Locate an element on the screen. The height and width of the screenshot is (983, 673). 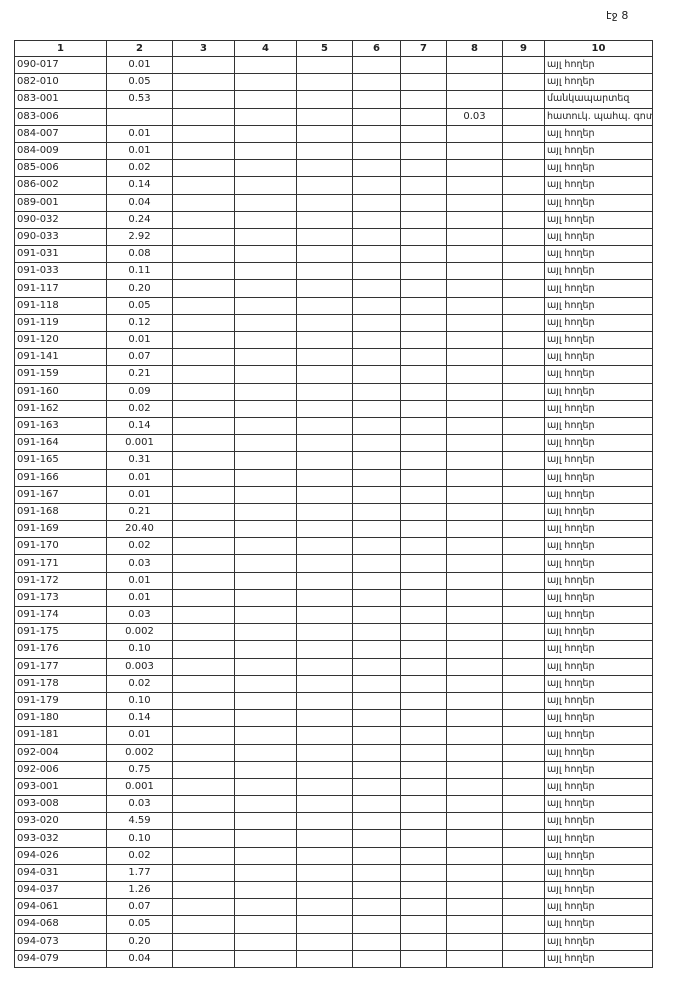
table-row: 094-037 1.26 այլ հողեր is located at coordinates (333, 890).